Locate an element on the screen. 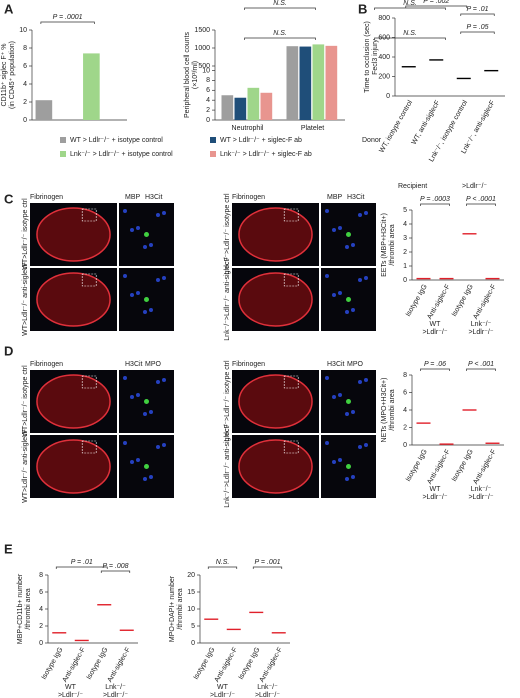 The width and height of the screenshot is (520, 698). panel-label: C is located at coordinates (9, 198).